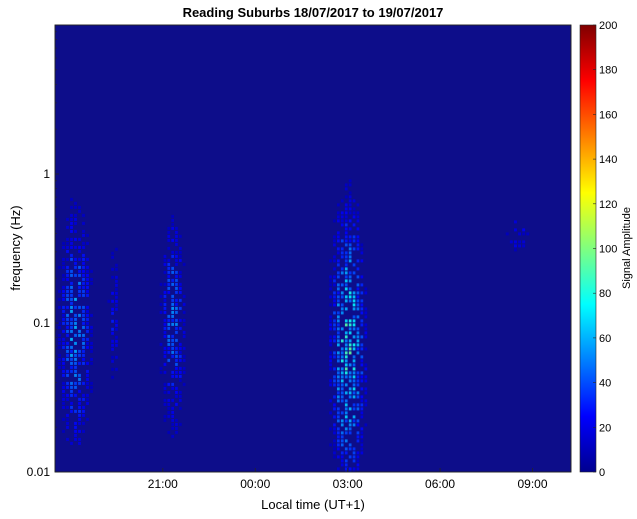  What do you see at coordinates (605, 384) in the screenshot?
I see `colorbar-tick-label: 40` at bounding box center [605, 384].